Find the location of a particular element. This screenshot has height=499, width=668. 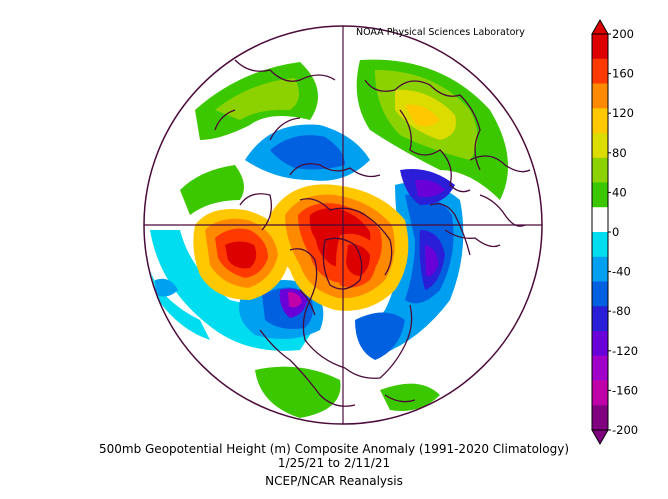

colorbar-tick-label: -40 is located at coordinates (621, 272).